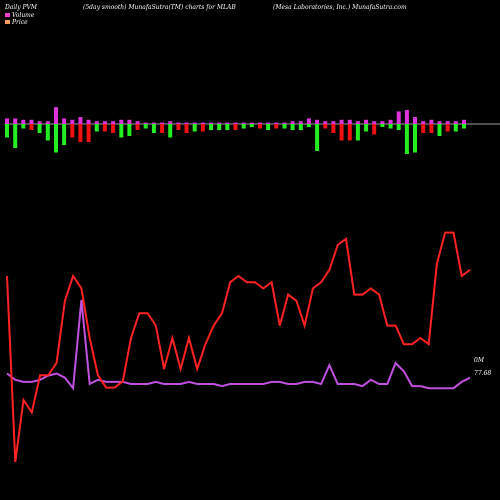 This screenshot has height=500, width=500. Describe the element at coordinates (7, 15) in the screenshot. I see `legend-swatch-volume` at that location.